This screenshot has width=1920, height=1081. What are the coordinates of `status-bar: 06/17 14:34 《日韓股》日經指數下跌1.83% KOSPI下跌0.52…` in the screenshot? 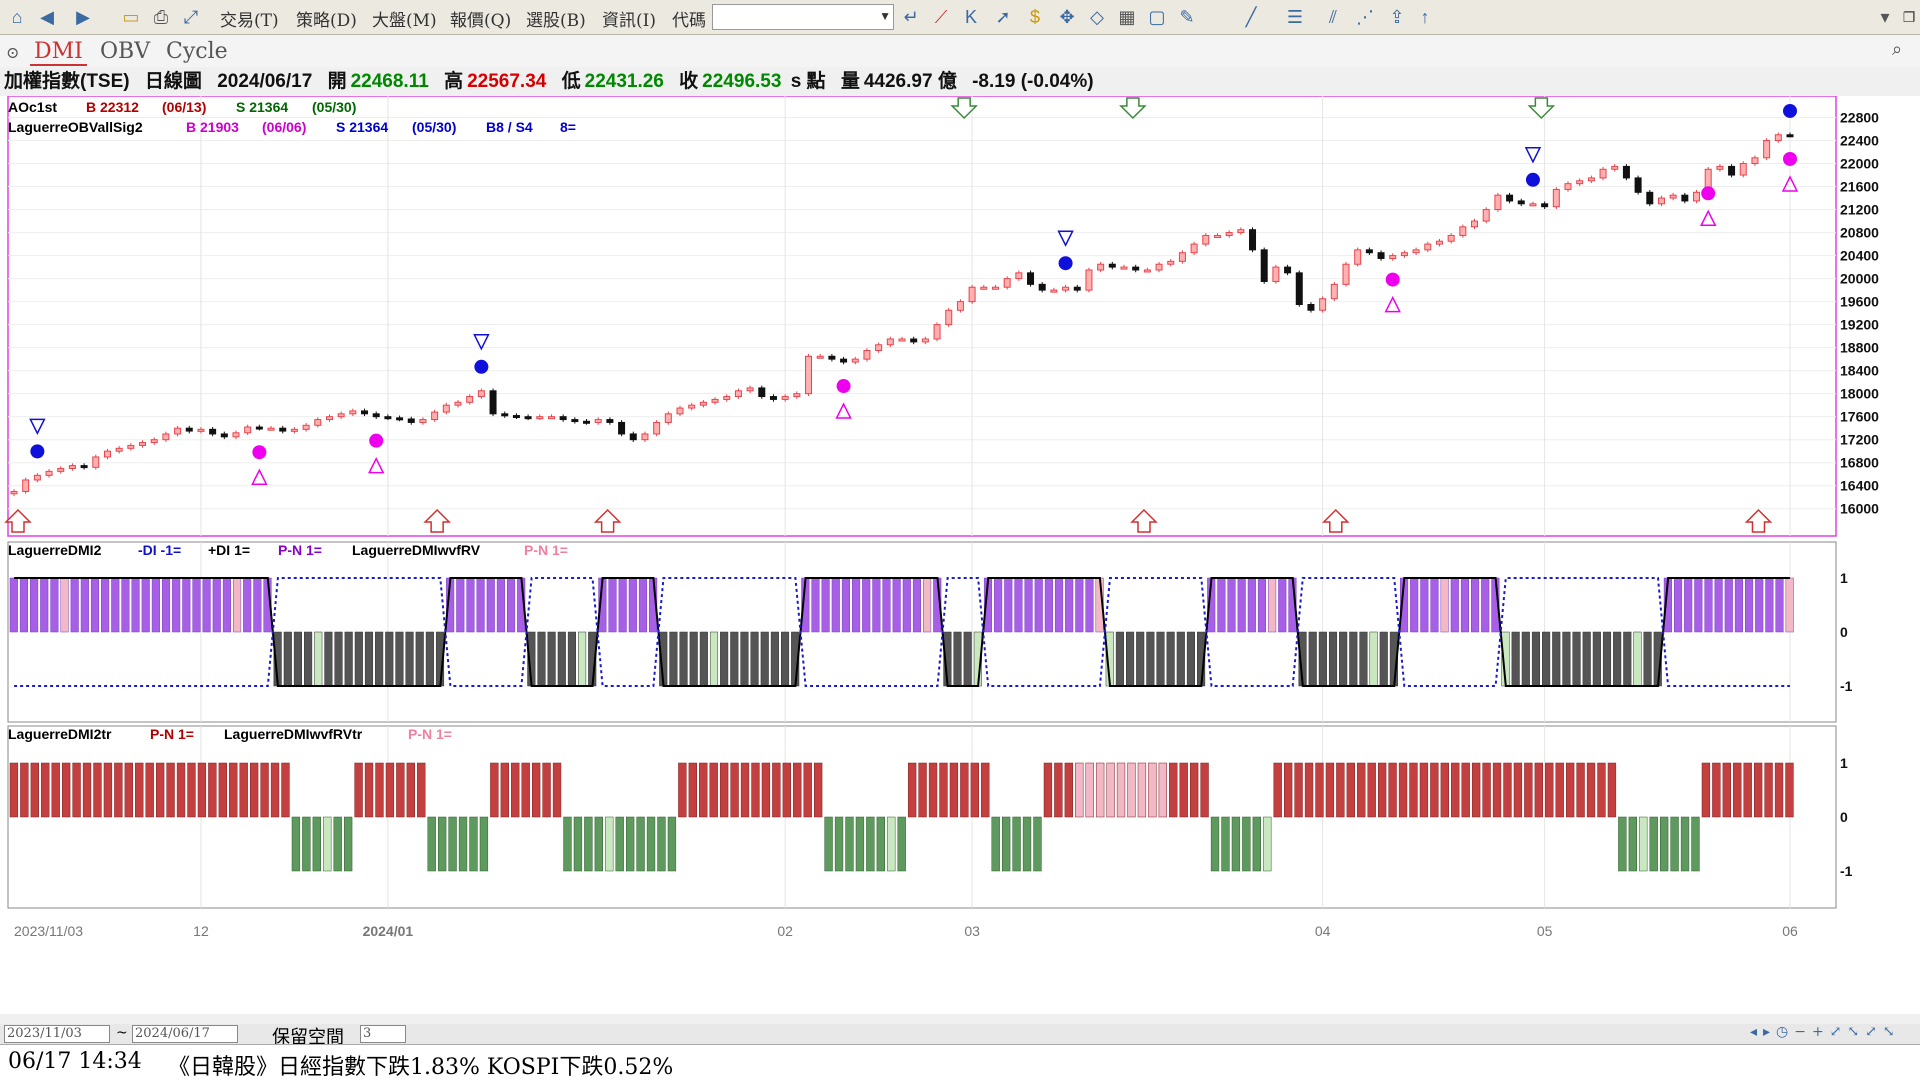 It's located at (960, 1062).